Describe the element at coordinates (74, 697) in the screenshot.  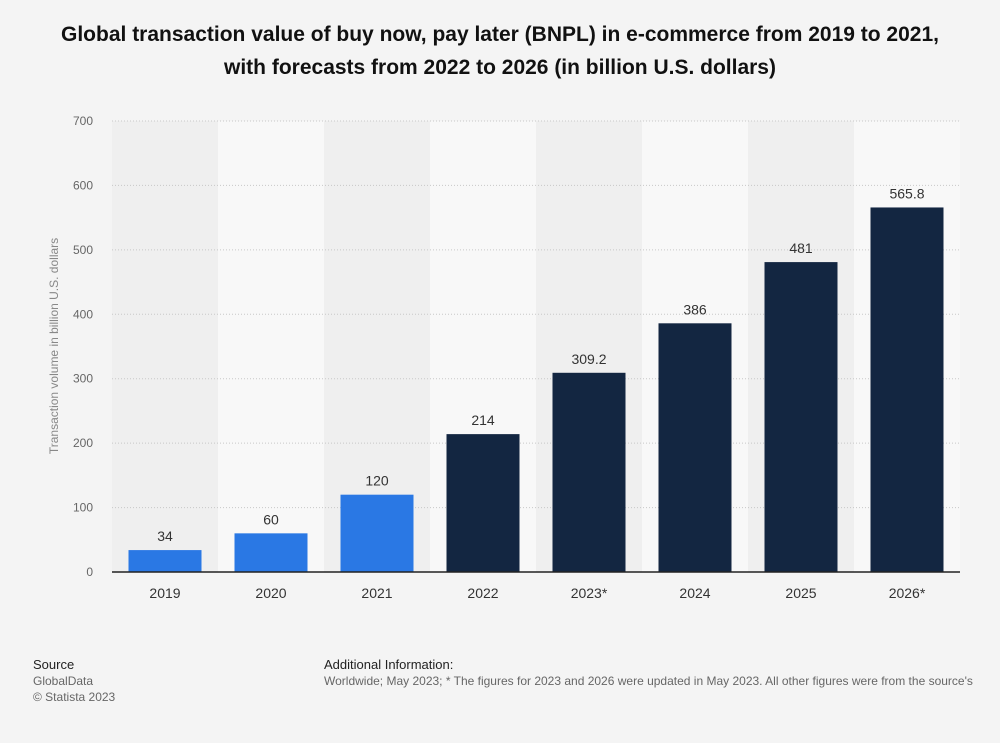
I see `copyright: © Statista 2023` at that location.